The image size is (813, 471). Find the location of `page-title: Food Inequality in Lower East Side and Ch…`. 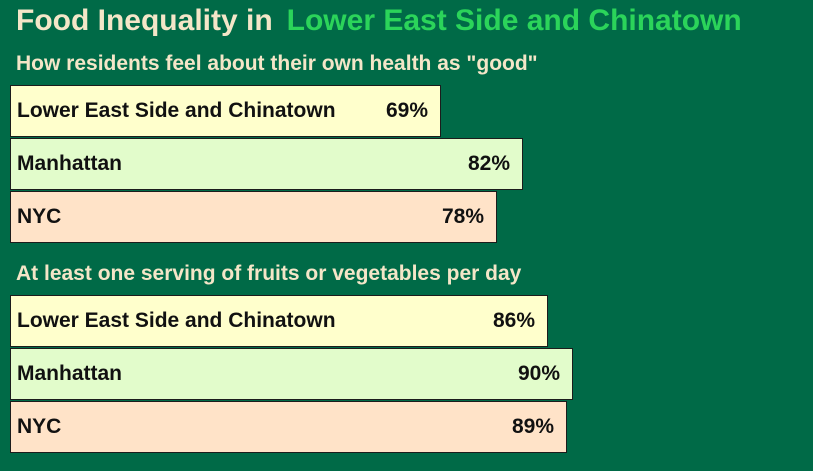

page-title: Food Inequality in Lower East Side and Ch… is located at coordinates (379, 21).